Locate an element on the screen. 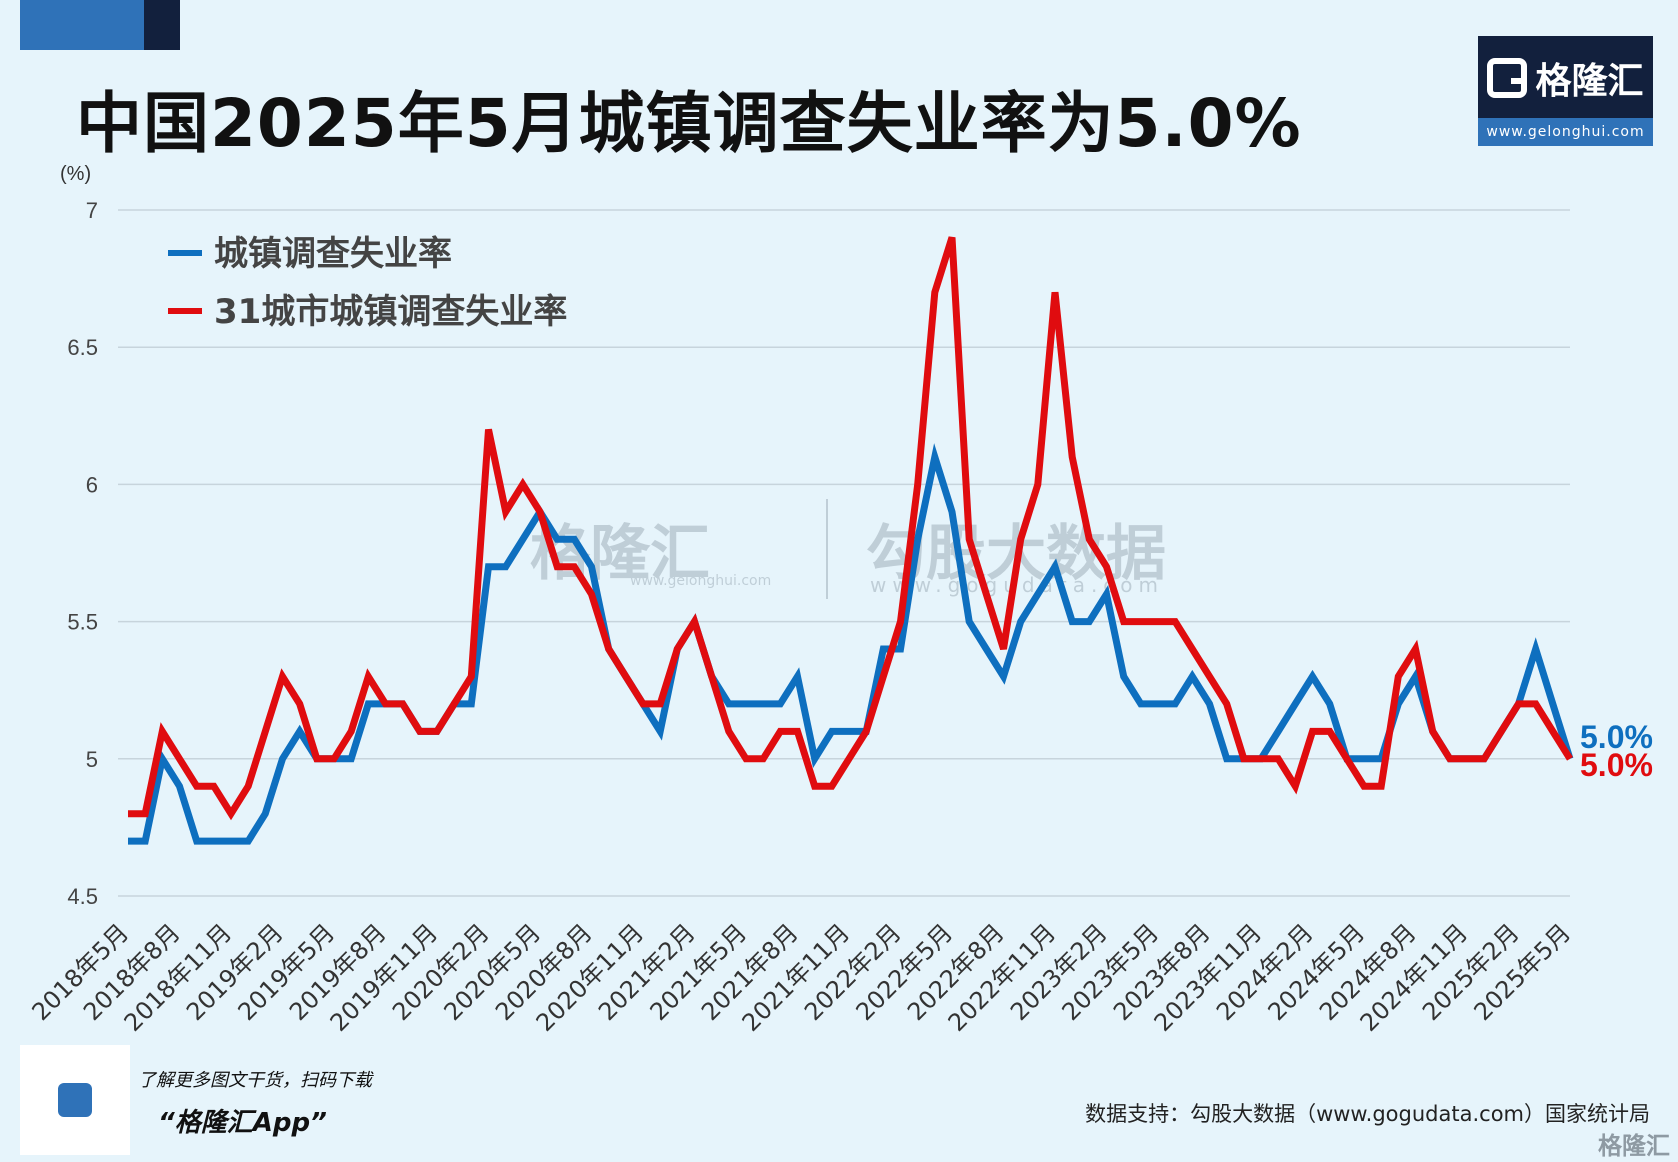 The height and width of the screenshot is (1162, 1678). data-source: 数据支持：勾股大数据（www.gogudata.com）国家统计局 is located at coordinates (1367, 1114).